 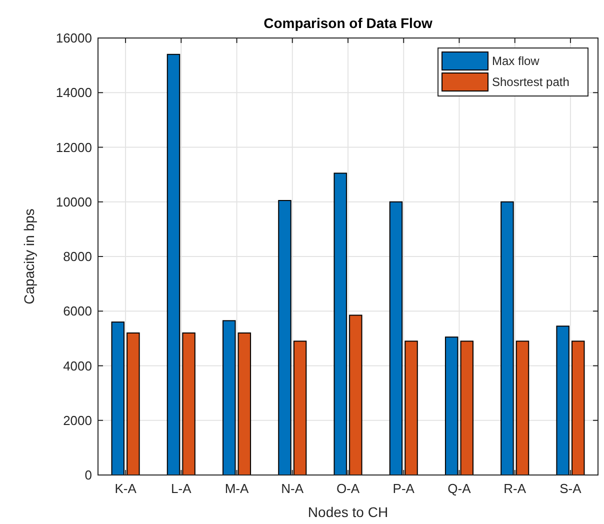 I want to click on x-tick-label: R-A, so click(x=515, y=488).